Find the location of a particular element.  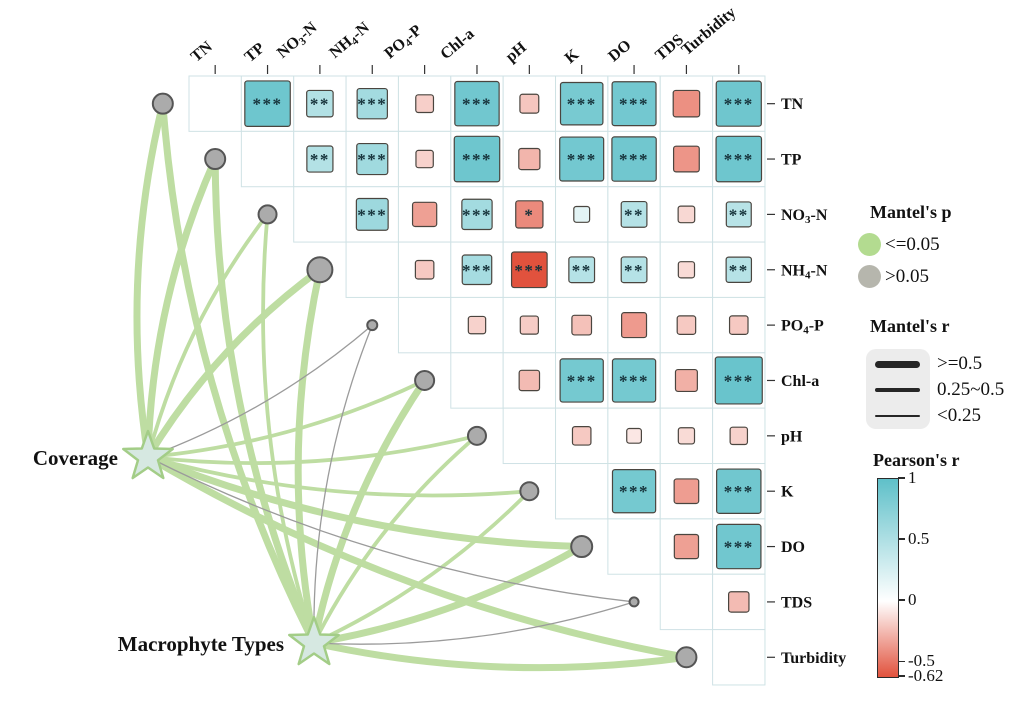

edge-Coverage-TP is located at coordinates (181, 308).